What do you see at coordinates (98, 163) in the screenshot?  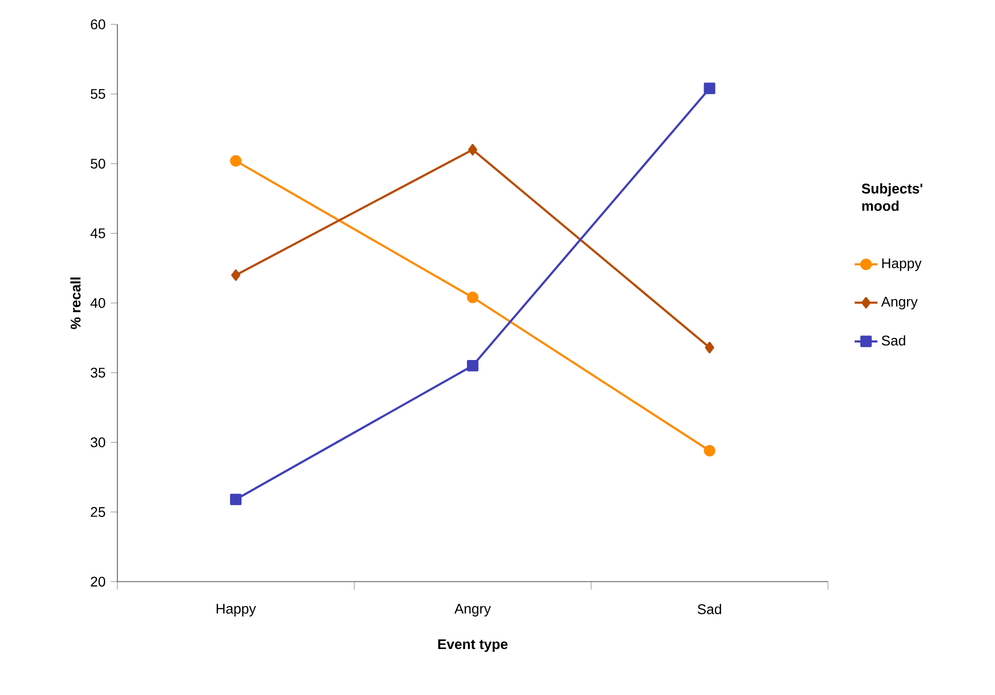 I see `y-tick-label: 50` at bounding box center [98, 163].